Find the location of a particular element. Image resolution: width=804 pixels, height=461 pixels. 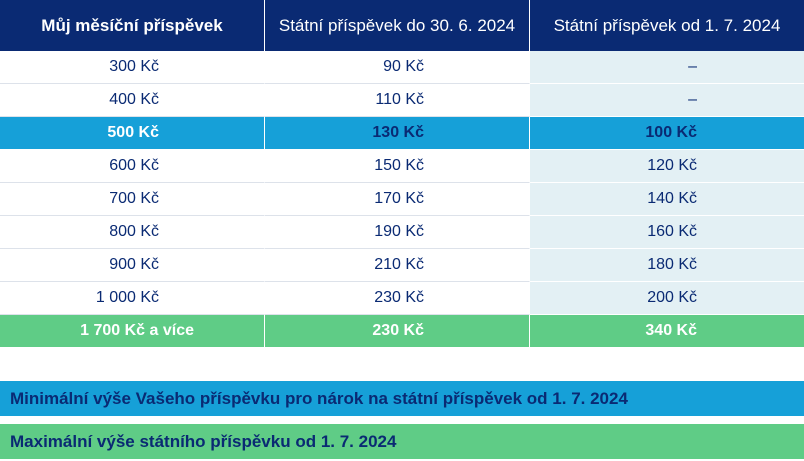

table-row: 400 Kč 110 Kč – is located at coordinates (402, 100).